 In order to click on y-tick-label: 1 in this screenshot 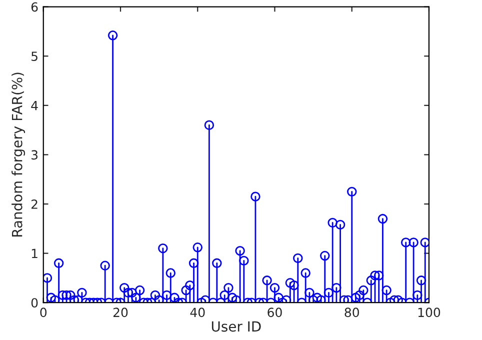, I will do `click(35, 253)`.